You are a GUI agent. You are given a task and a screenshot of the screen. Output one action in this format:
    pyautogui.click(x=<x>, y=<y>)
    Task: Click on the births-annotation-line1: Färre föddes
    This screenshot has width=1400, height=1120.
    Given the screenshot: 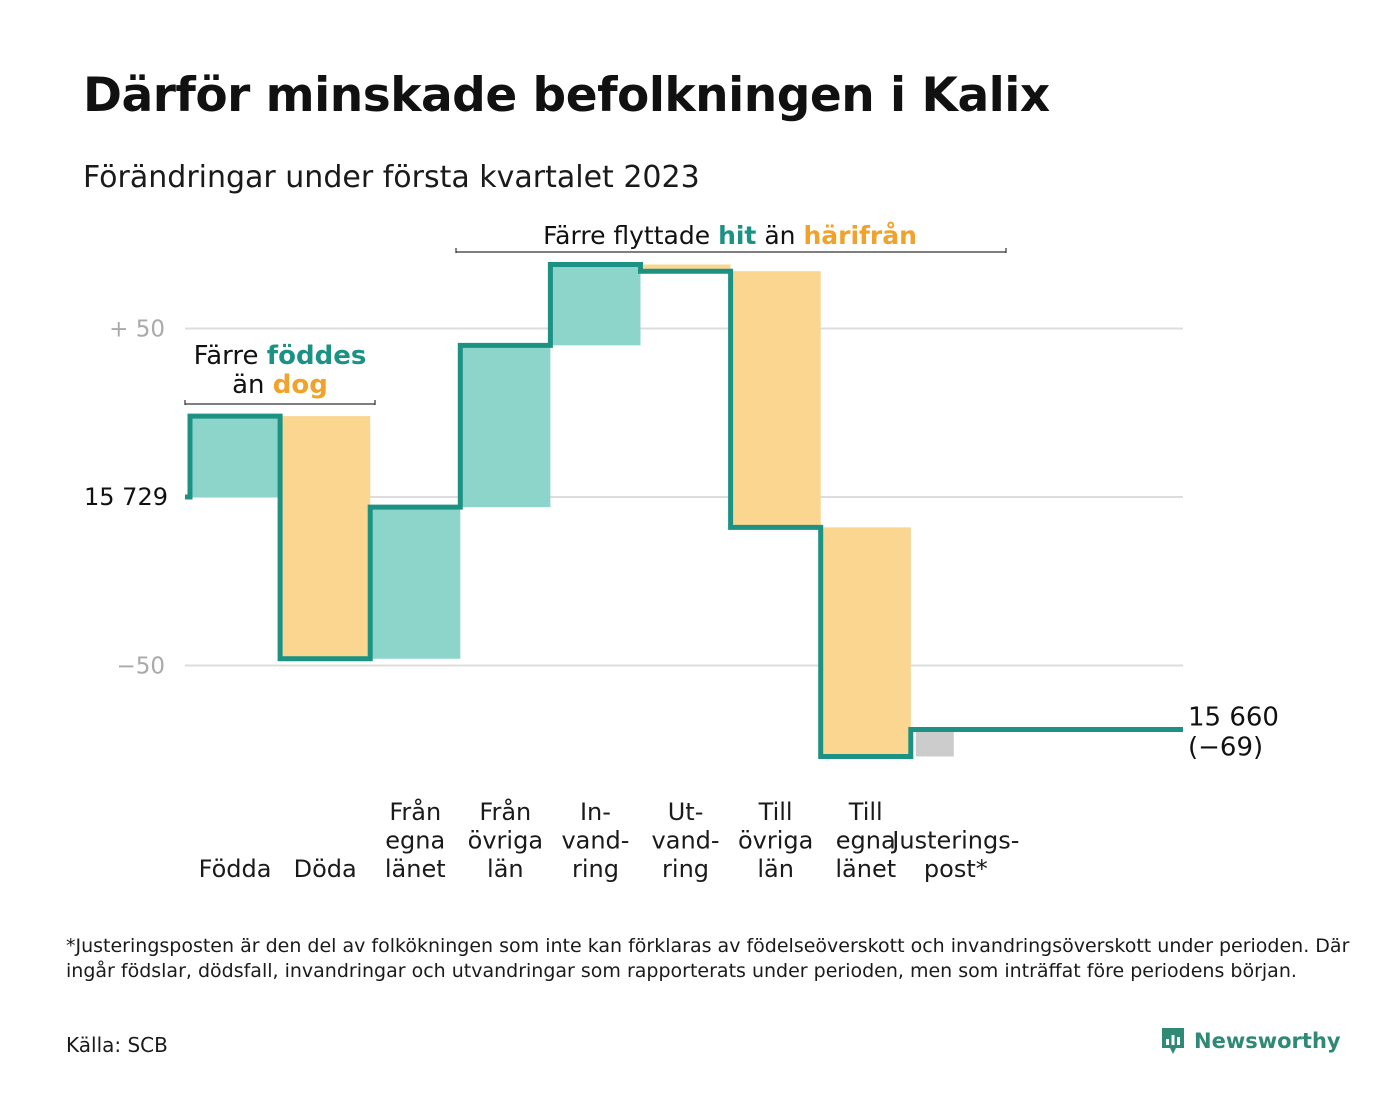 What is the action you would take?
    pyautogui.click(x=280, y=356)
    